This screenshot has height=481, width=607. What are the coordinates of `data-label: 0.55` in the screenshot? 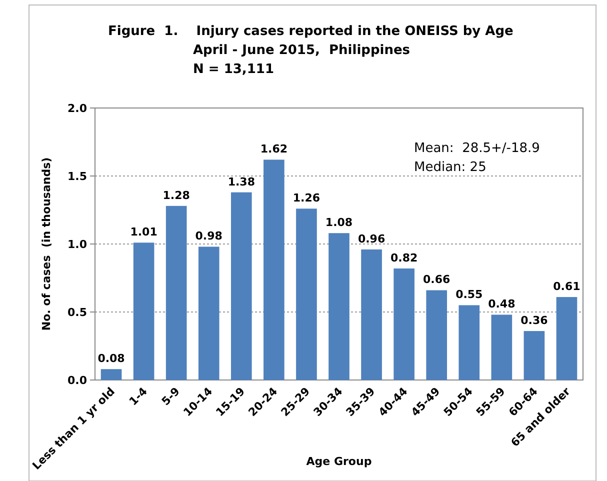 It's located at (469, 295).